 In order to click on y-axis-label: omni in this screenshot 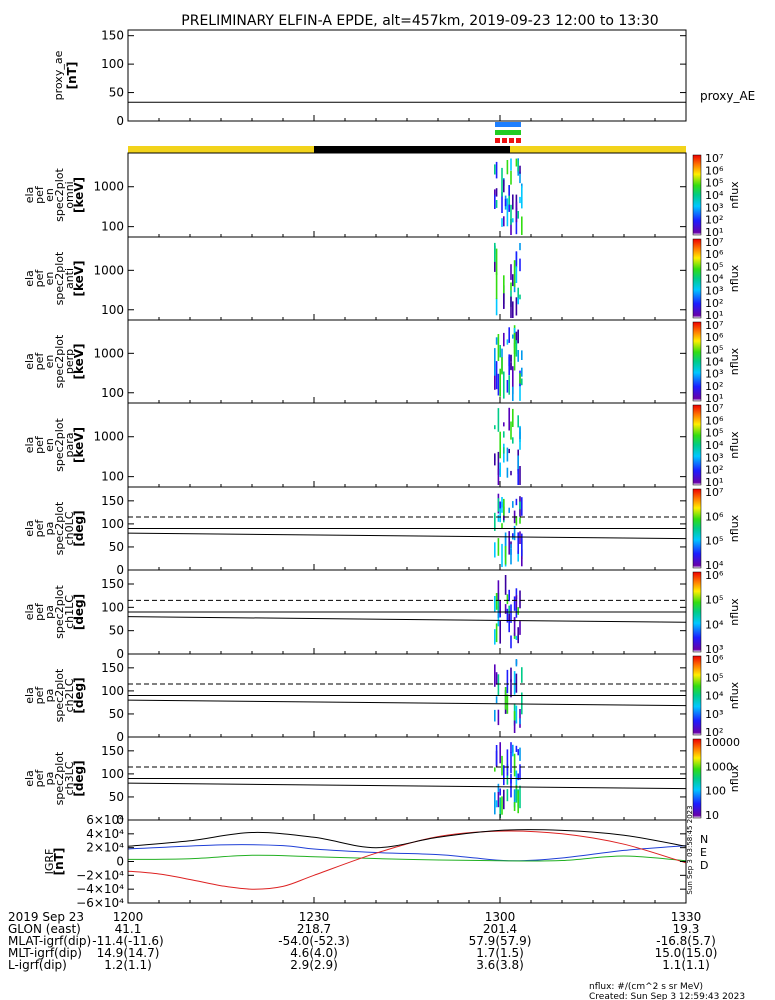, I will do `click(69, 194)`.